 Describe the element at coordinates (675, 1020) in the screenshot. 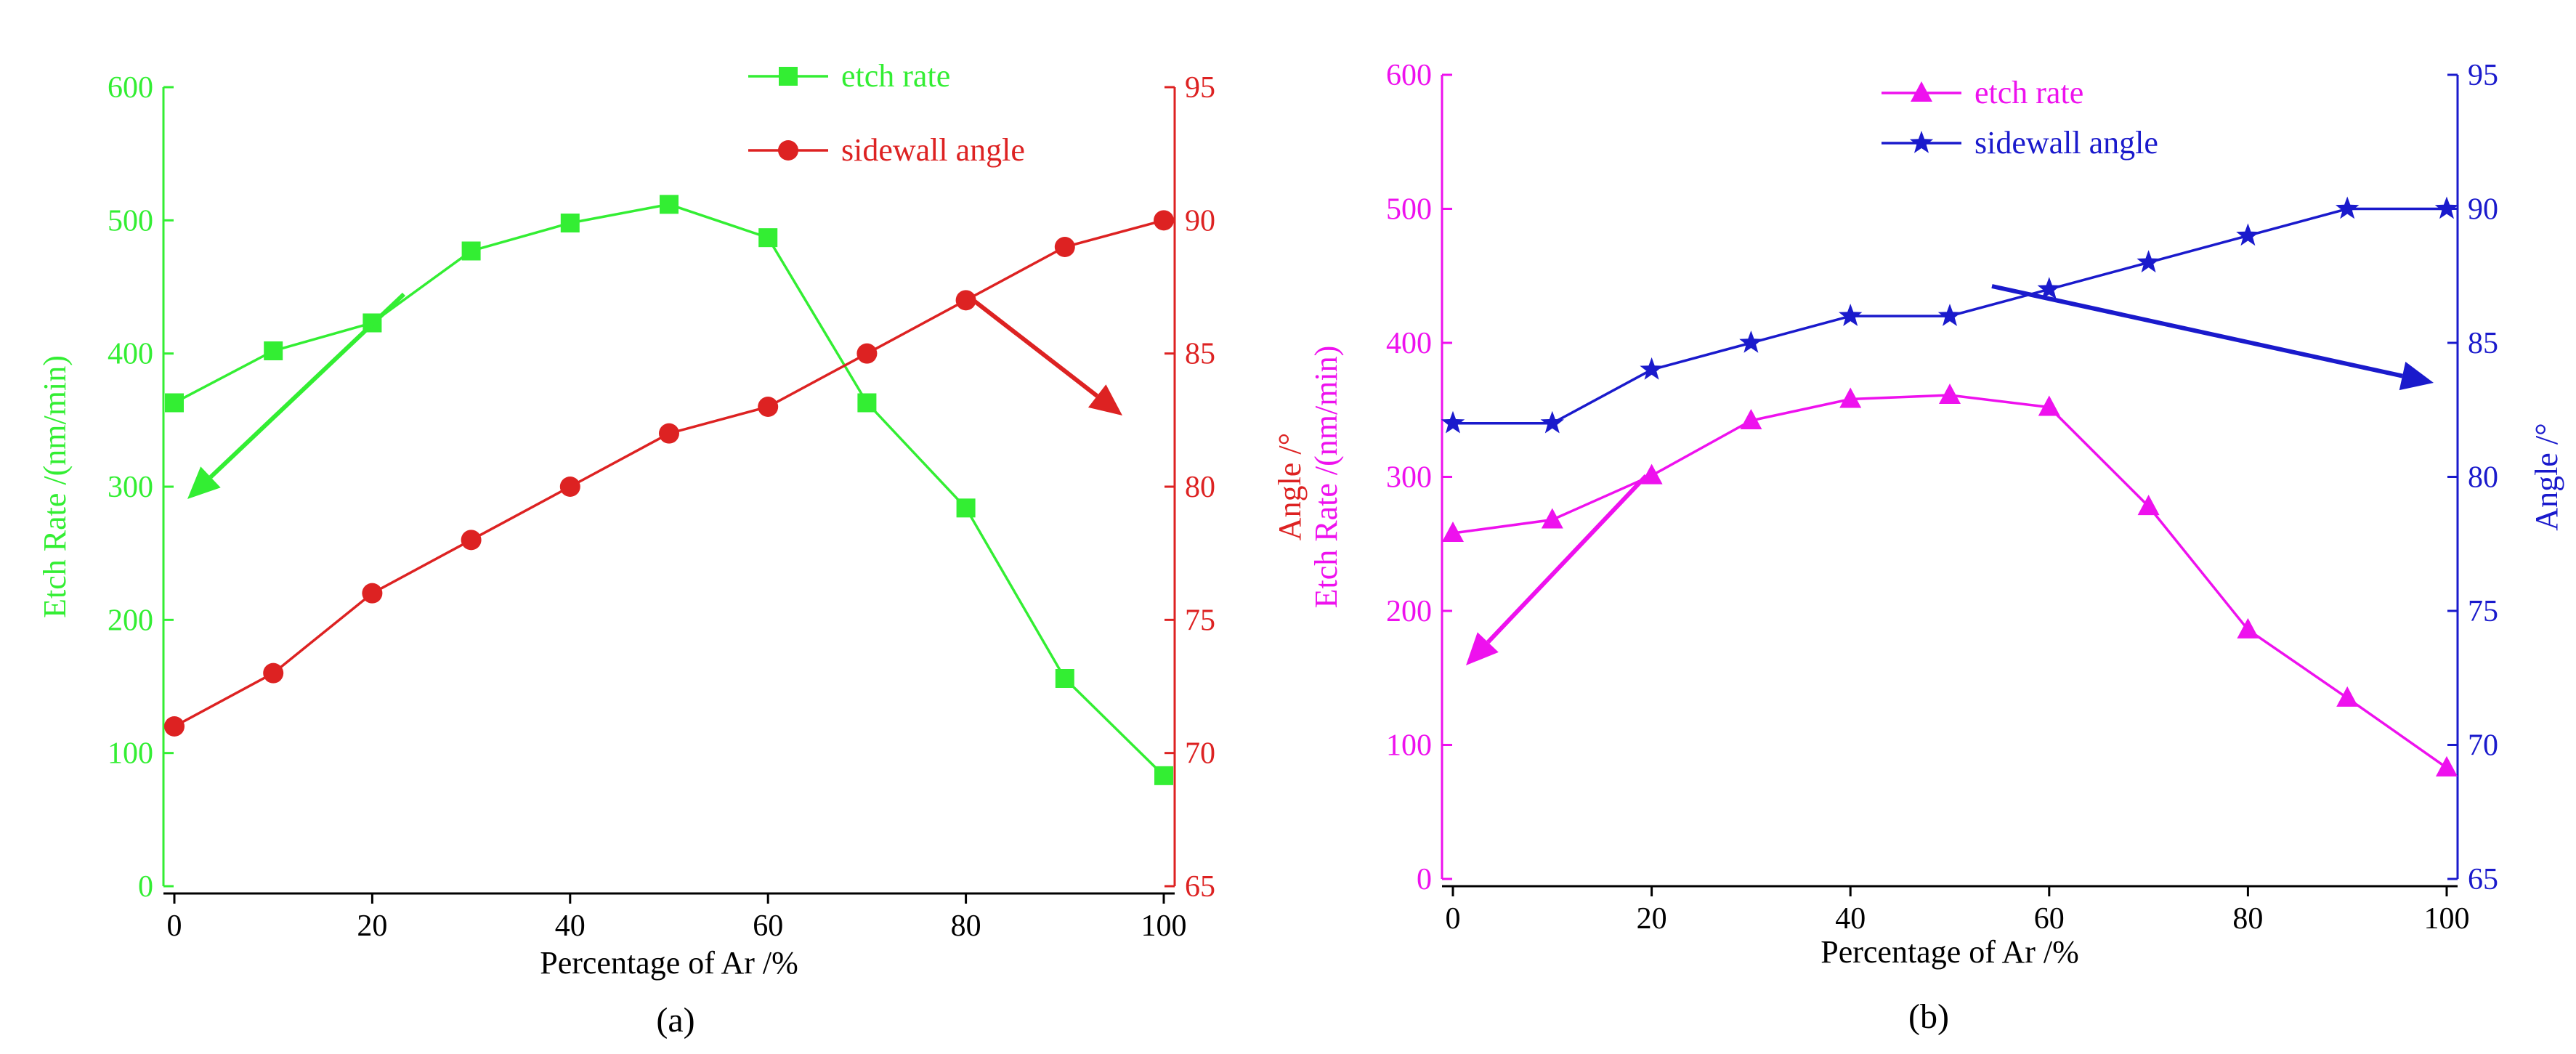

I see `panel-label: (a)` at that location.